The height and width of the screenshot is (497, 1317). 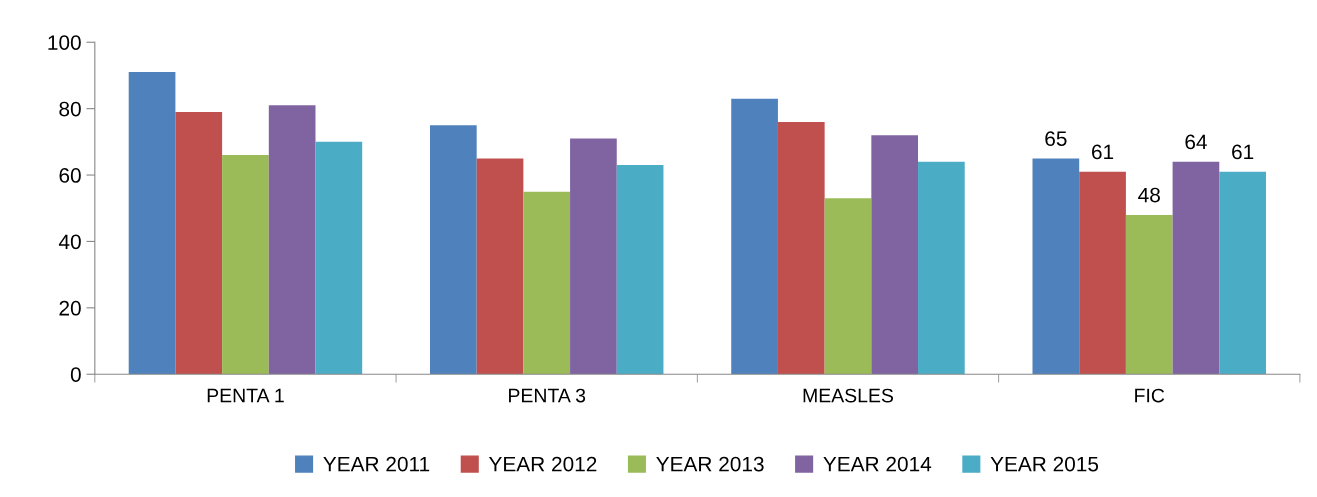 What do you see at coordinates (70, 308) in the screenshot?
I see `y-tick-label: 20` at bounding box center [70, 308].